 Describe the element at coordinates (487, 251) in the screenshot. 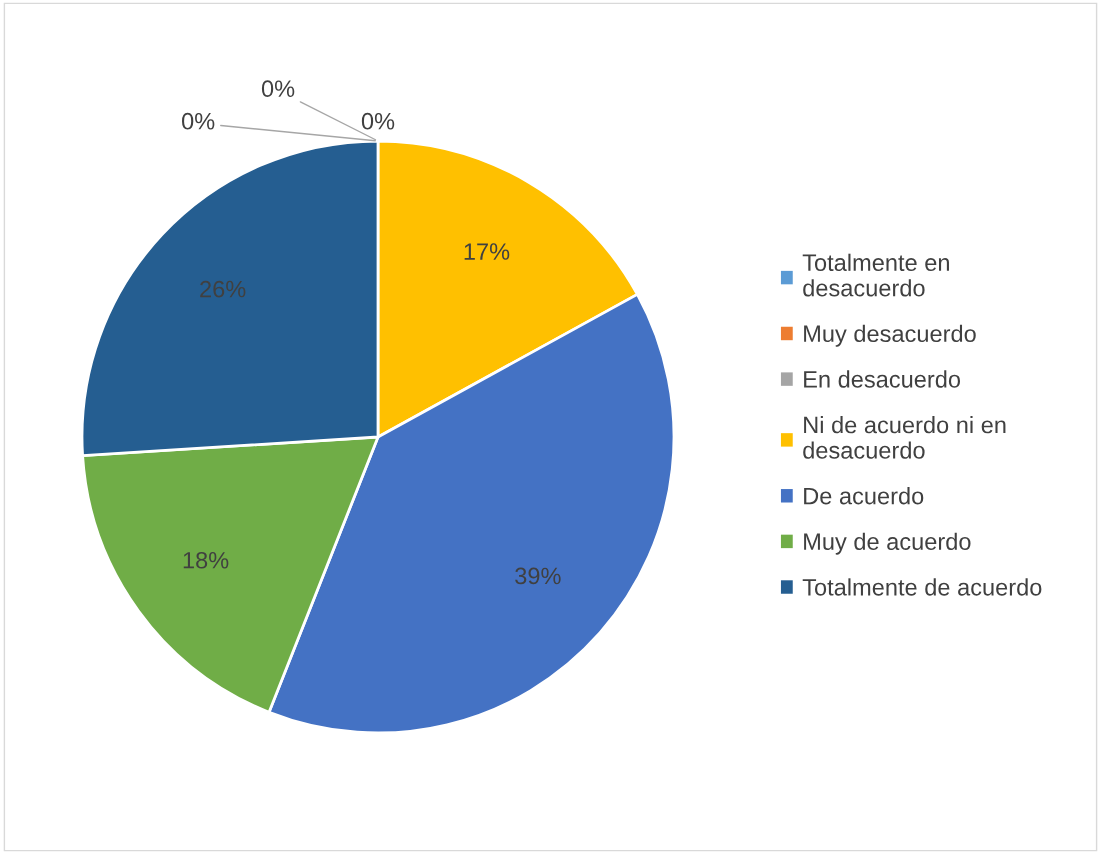

I see `data-label: 17%` at that location.